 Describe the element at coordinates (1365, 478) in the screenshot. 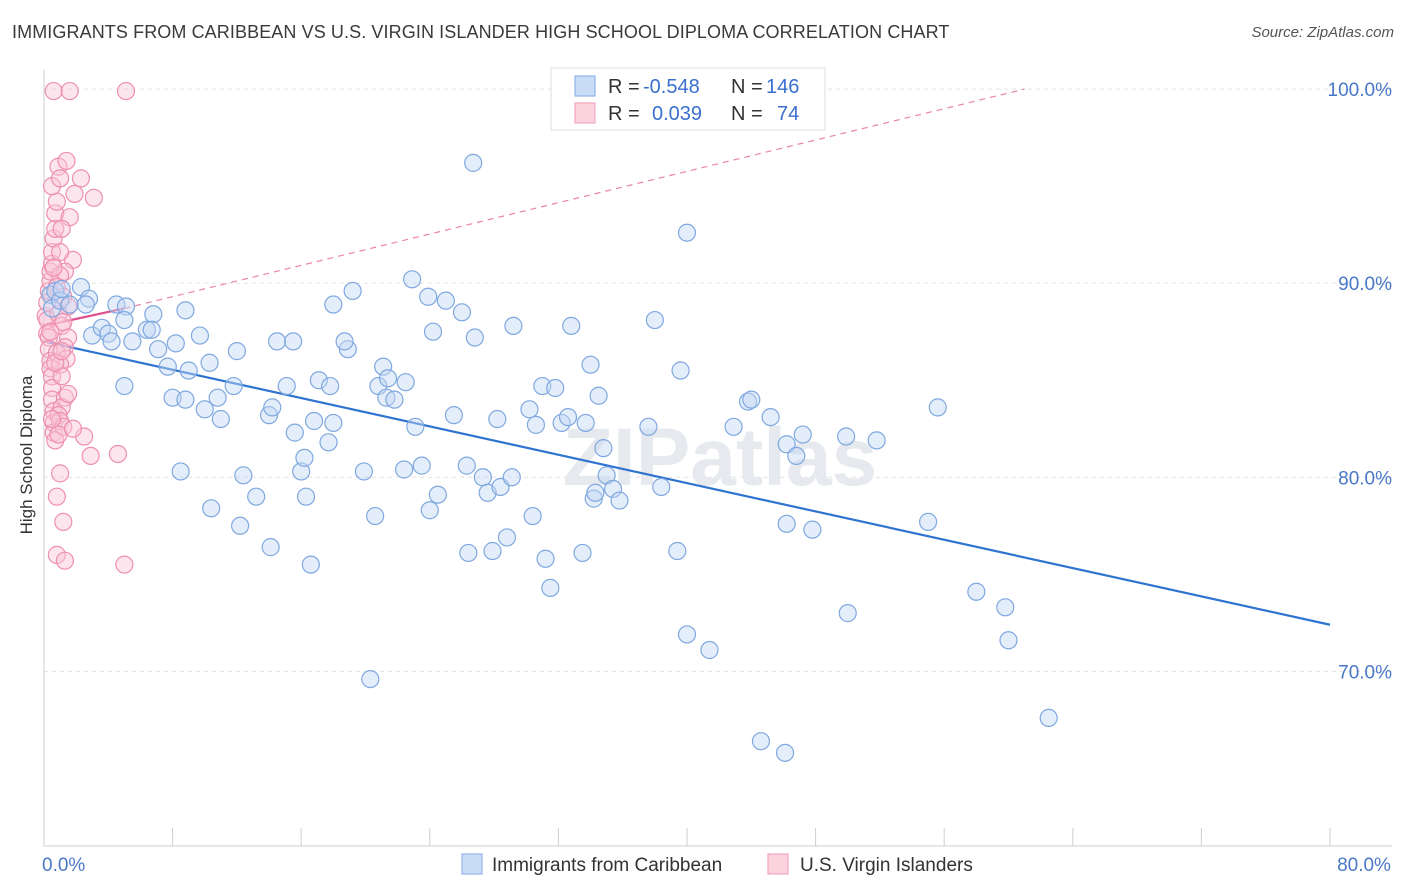

I see `y-tick-label: 80.0%` at that location.